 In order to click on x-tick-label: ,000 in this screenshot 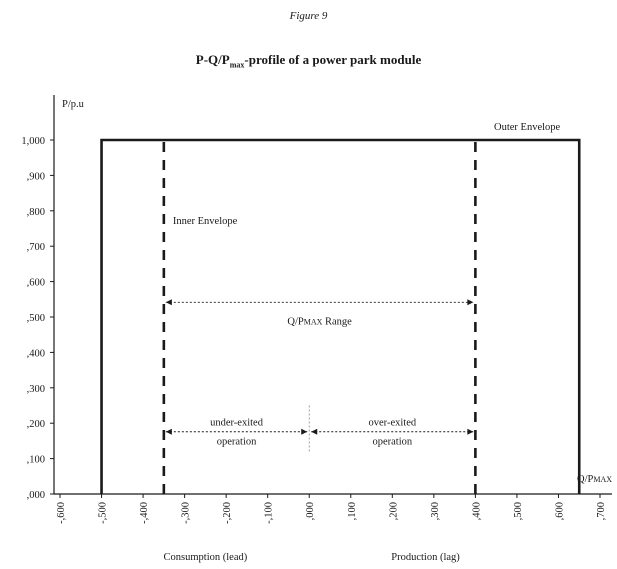, I will do `click(310, 511)`.